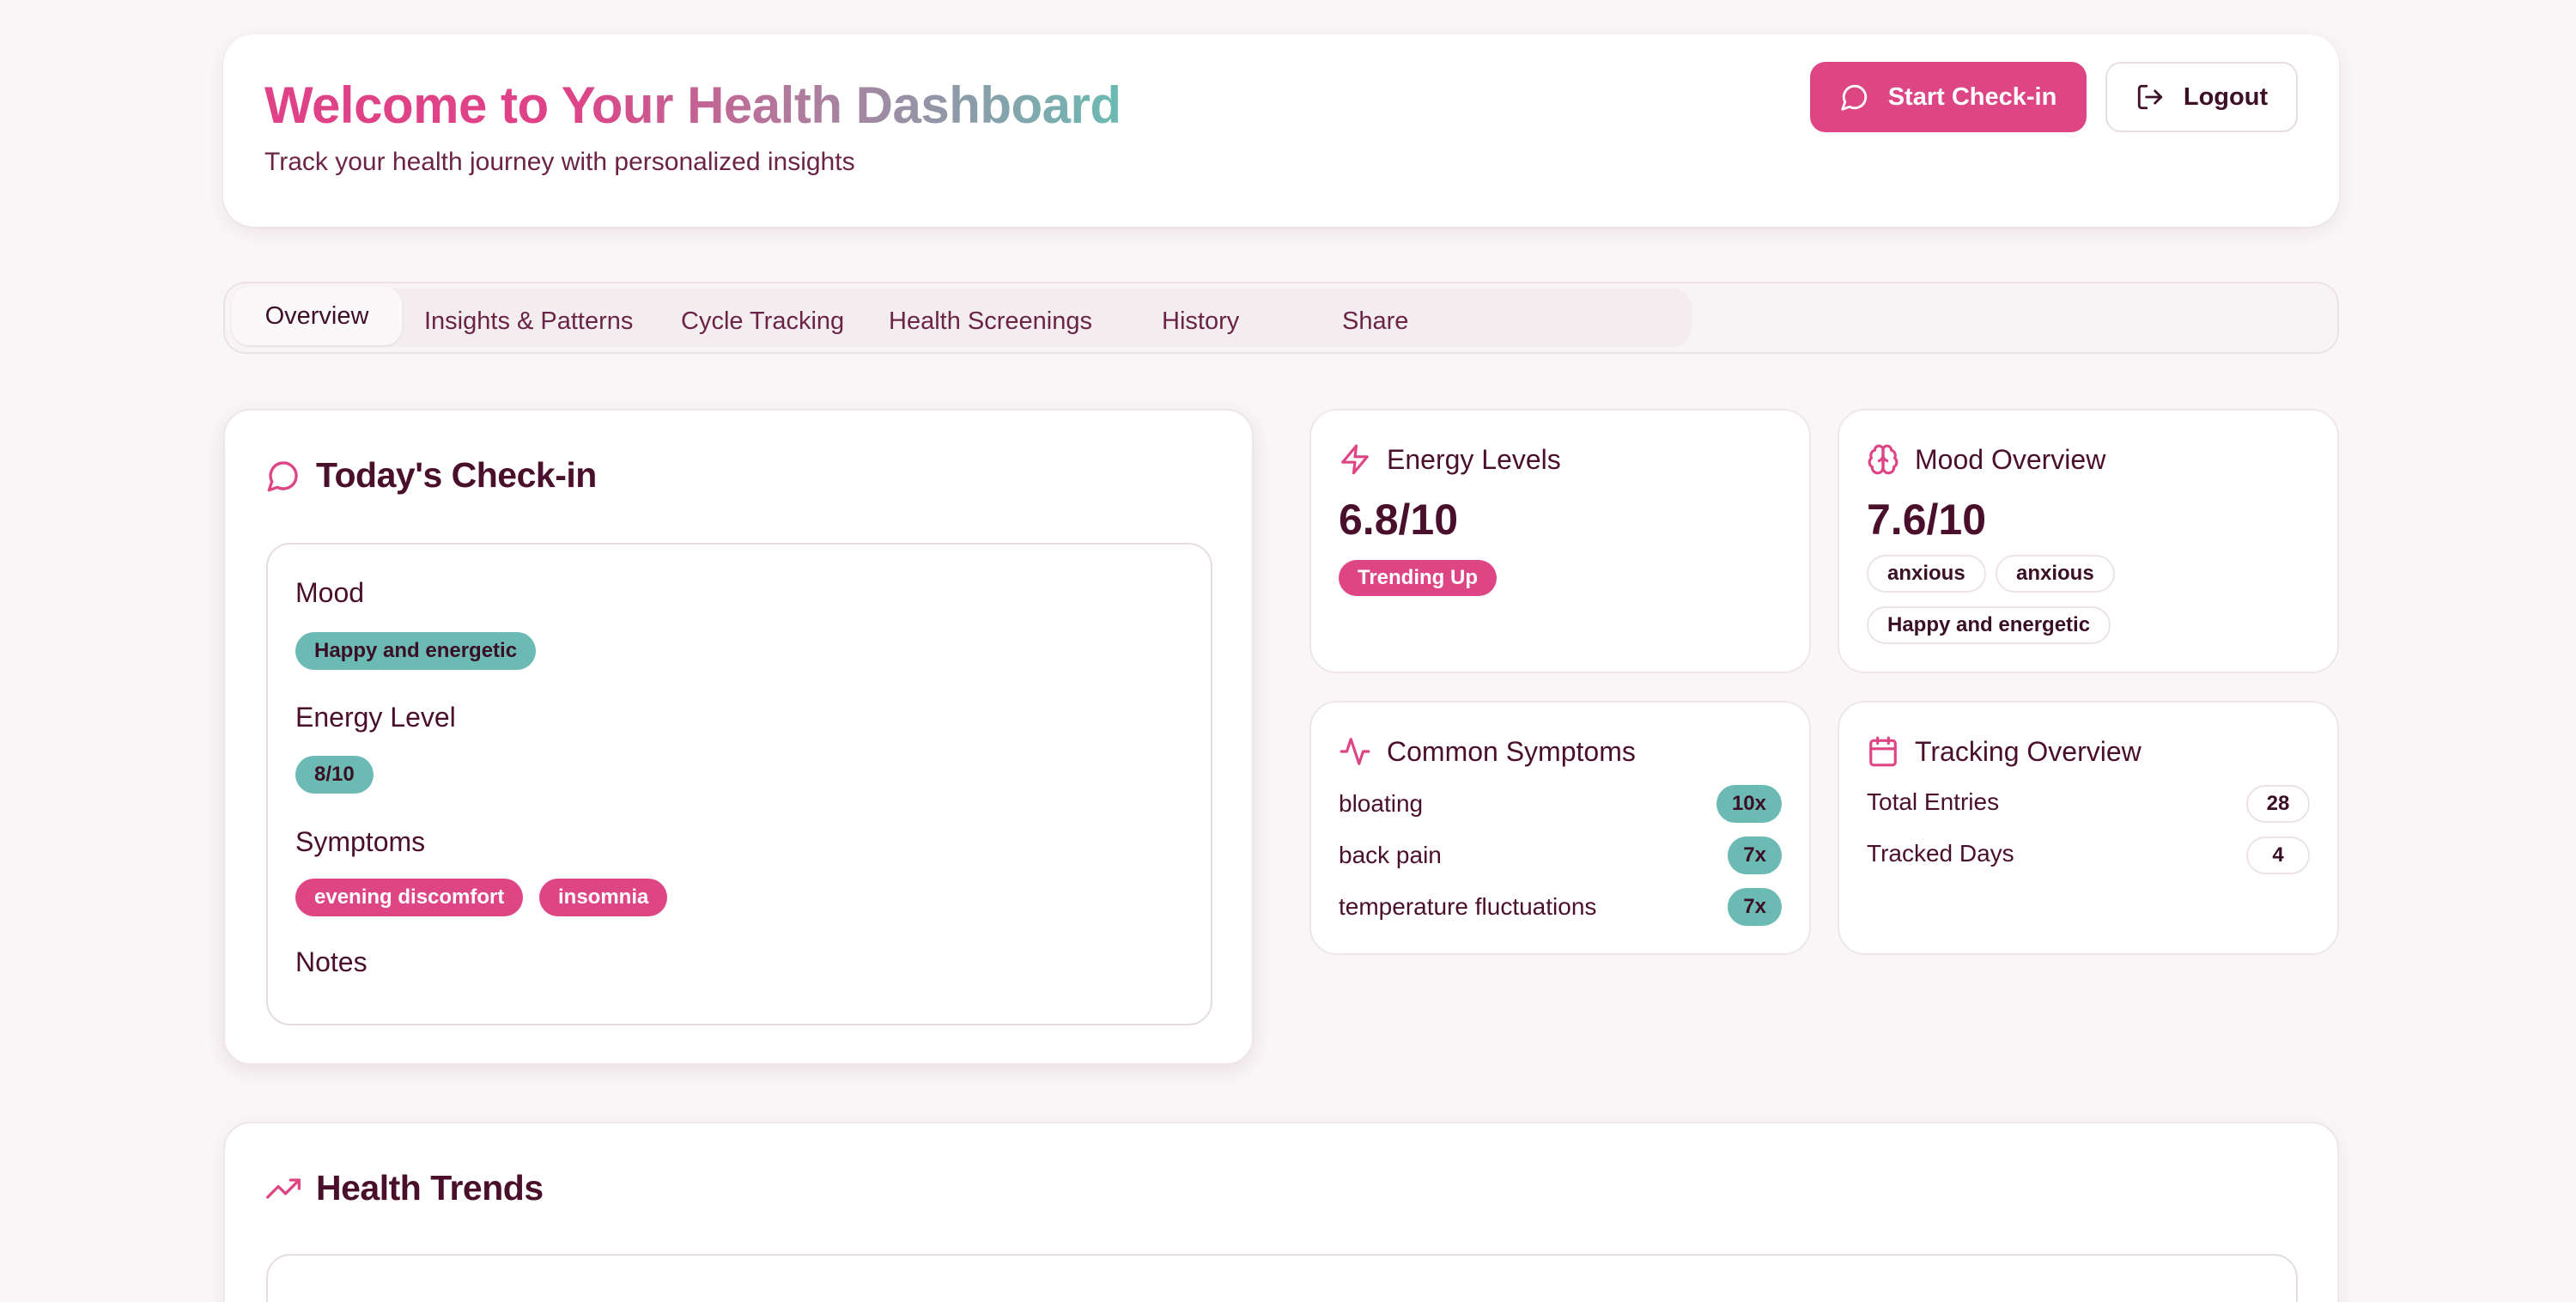 This screenshot has height=1302, width=2576. I want to click on trend-badge: Trending Up, so click(1418, 578).